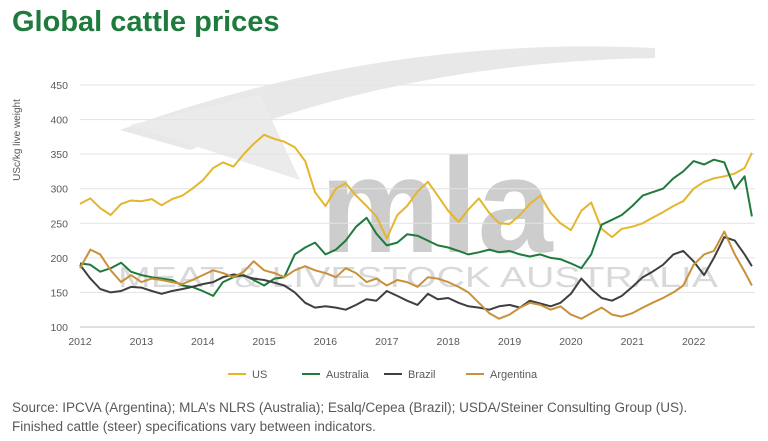 The width and height of the screenshot is (768, 441). I want to click on x-tick-label: 2017, so click(387, 342).